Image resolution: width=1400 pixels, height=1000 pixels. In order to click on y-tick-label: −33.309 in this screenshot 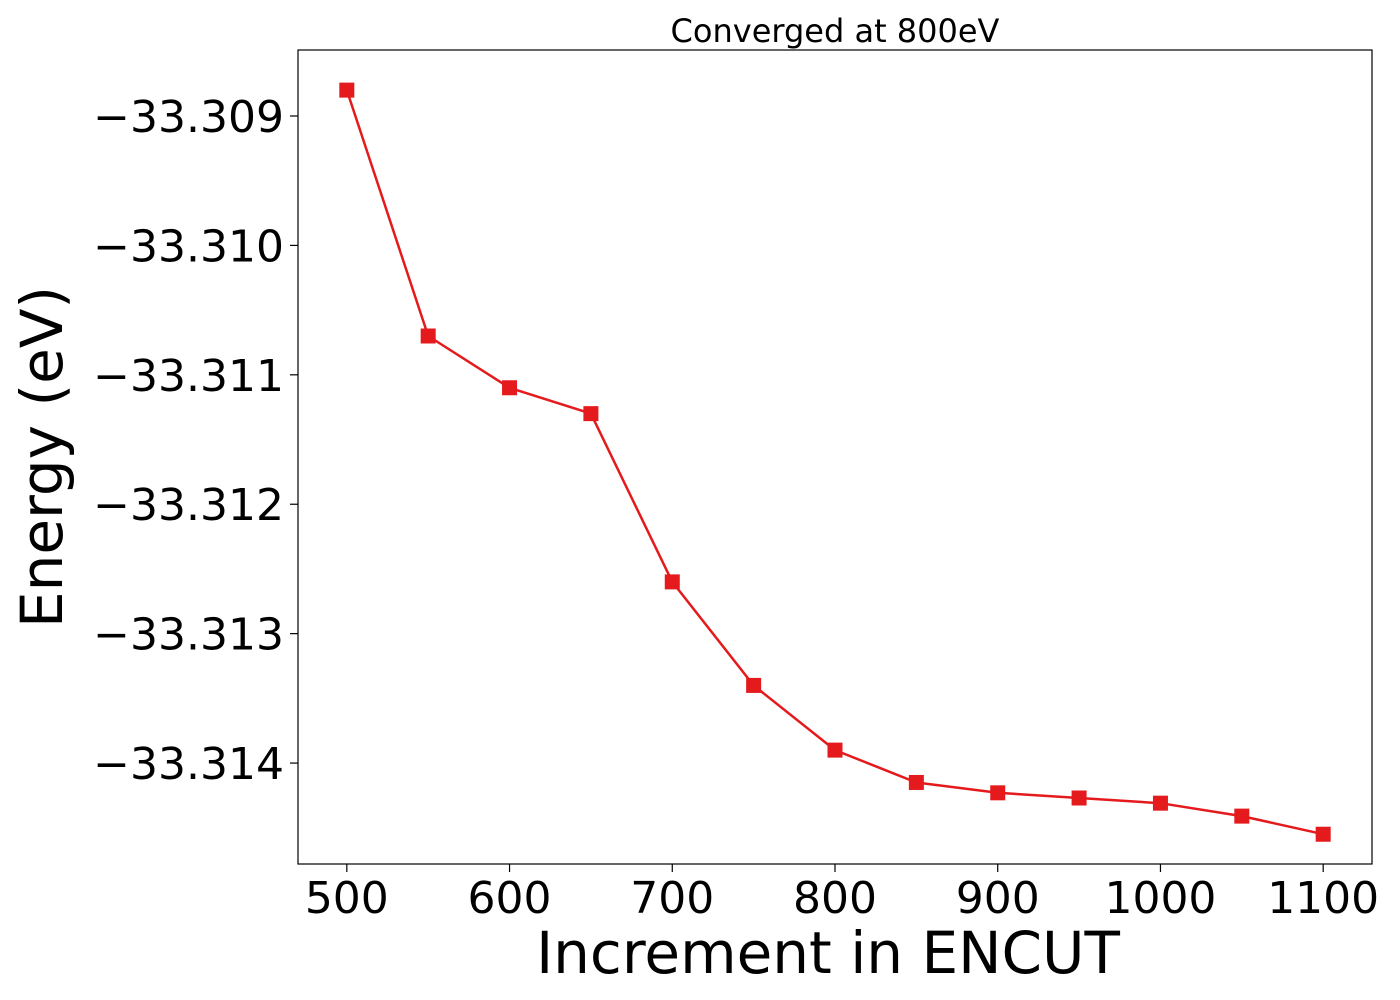, I will do `click(188, 117)`.